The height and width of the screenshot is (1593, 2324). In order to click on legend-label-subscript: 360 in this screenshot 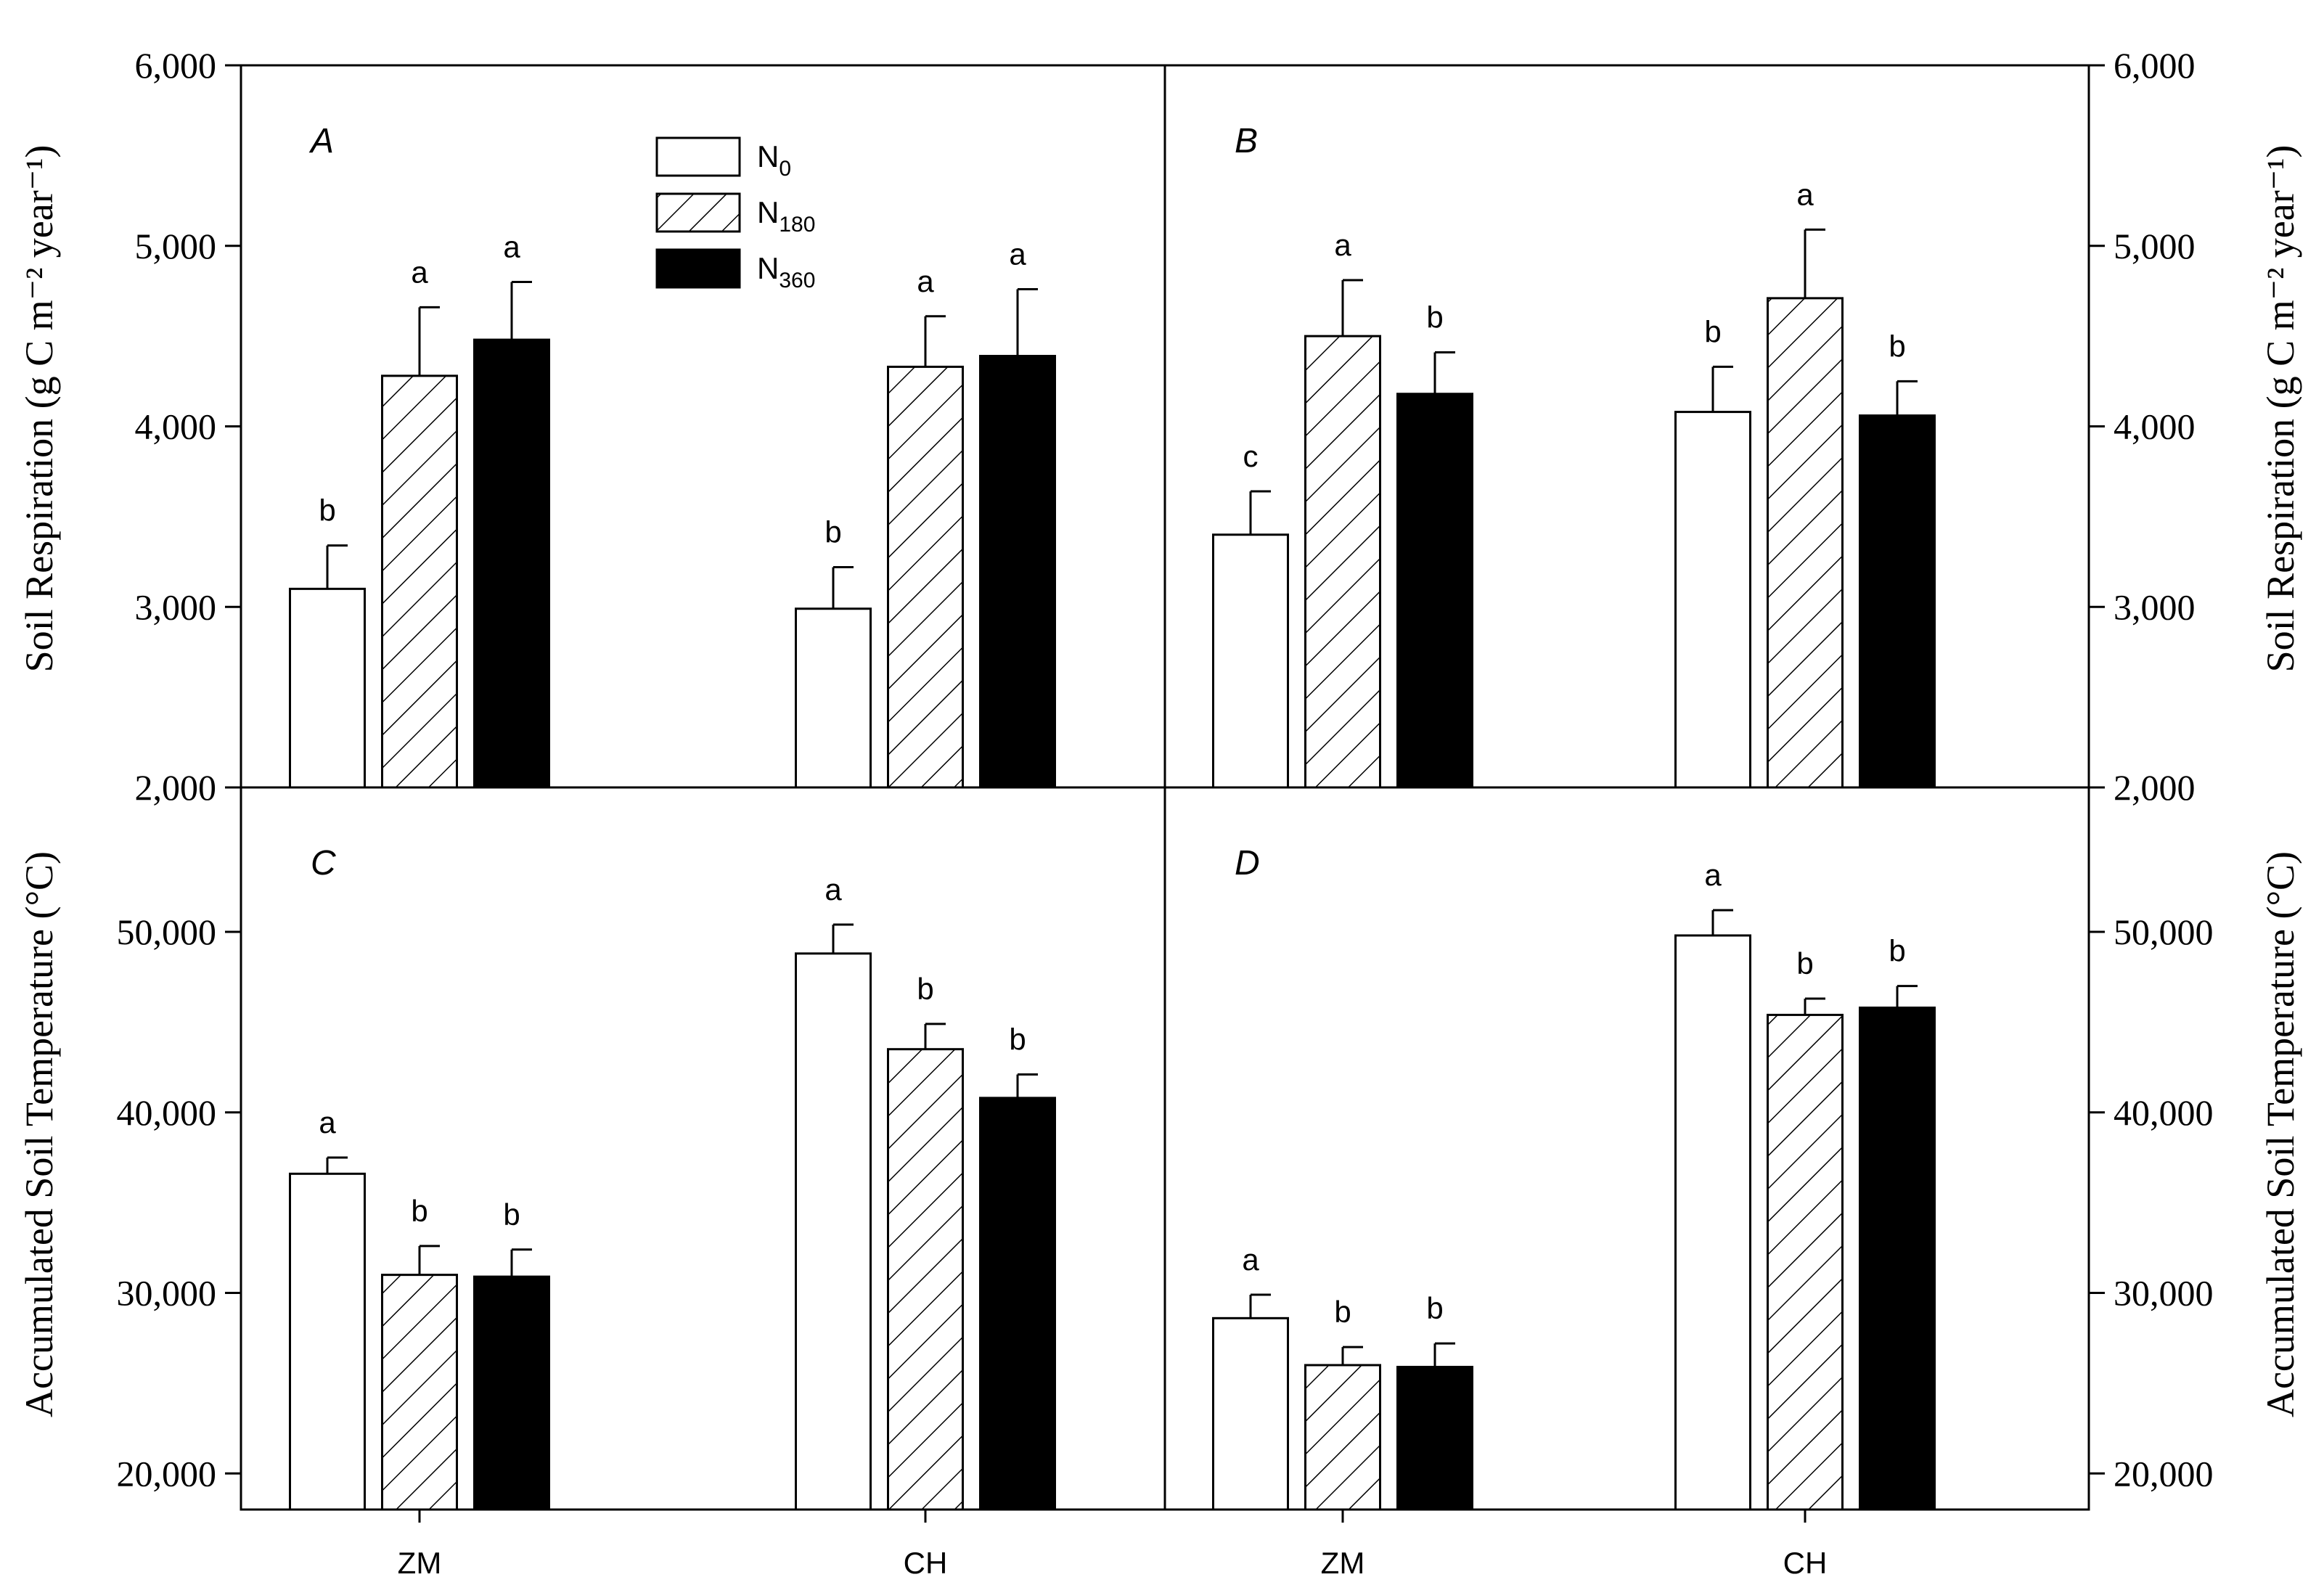, I will do `click(797, 280)`.